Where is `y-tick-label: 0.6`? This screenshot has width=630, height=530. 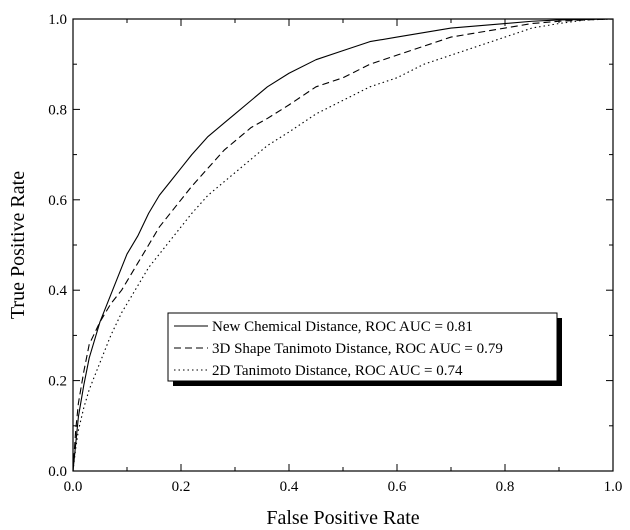
y-tick-label: 0.6 is located at coordinates (57, 201).